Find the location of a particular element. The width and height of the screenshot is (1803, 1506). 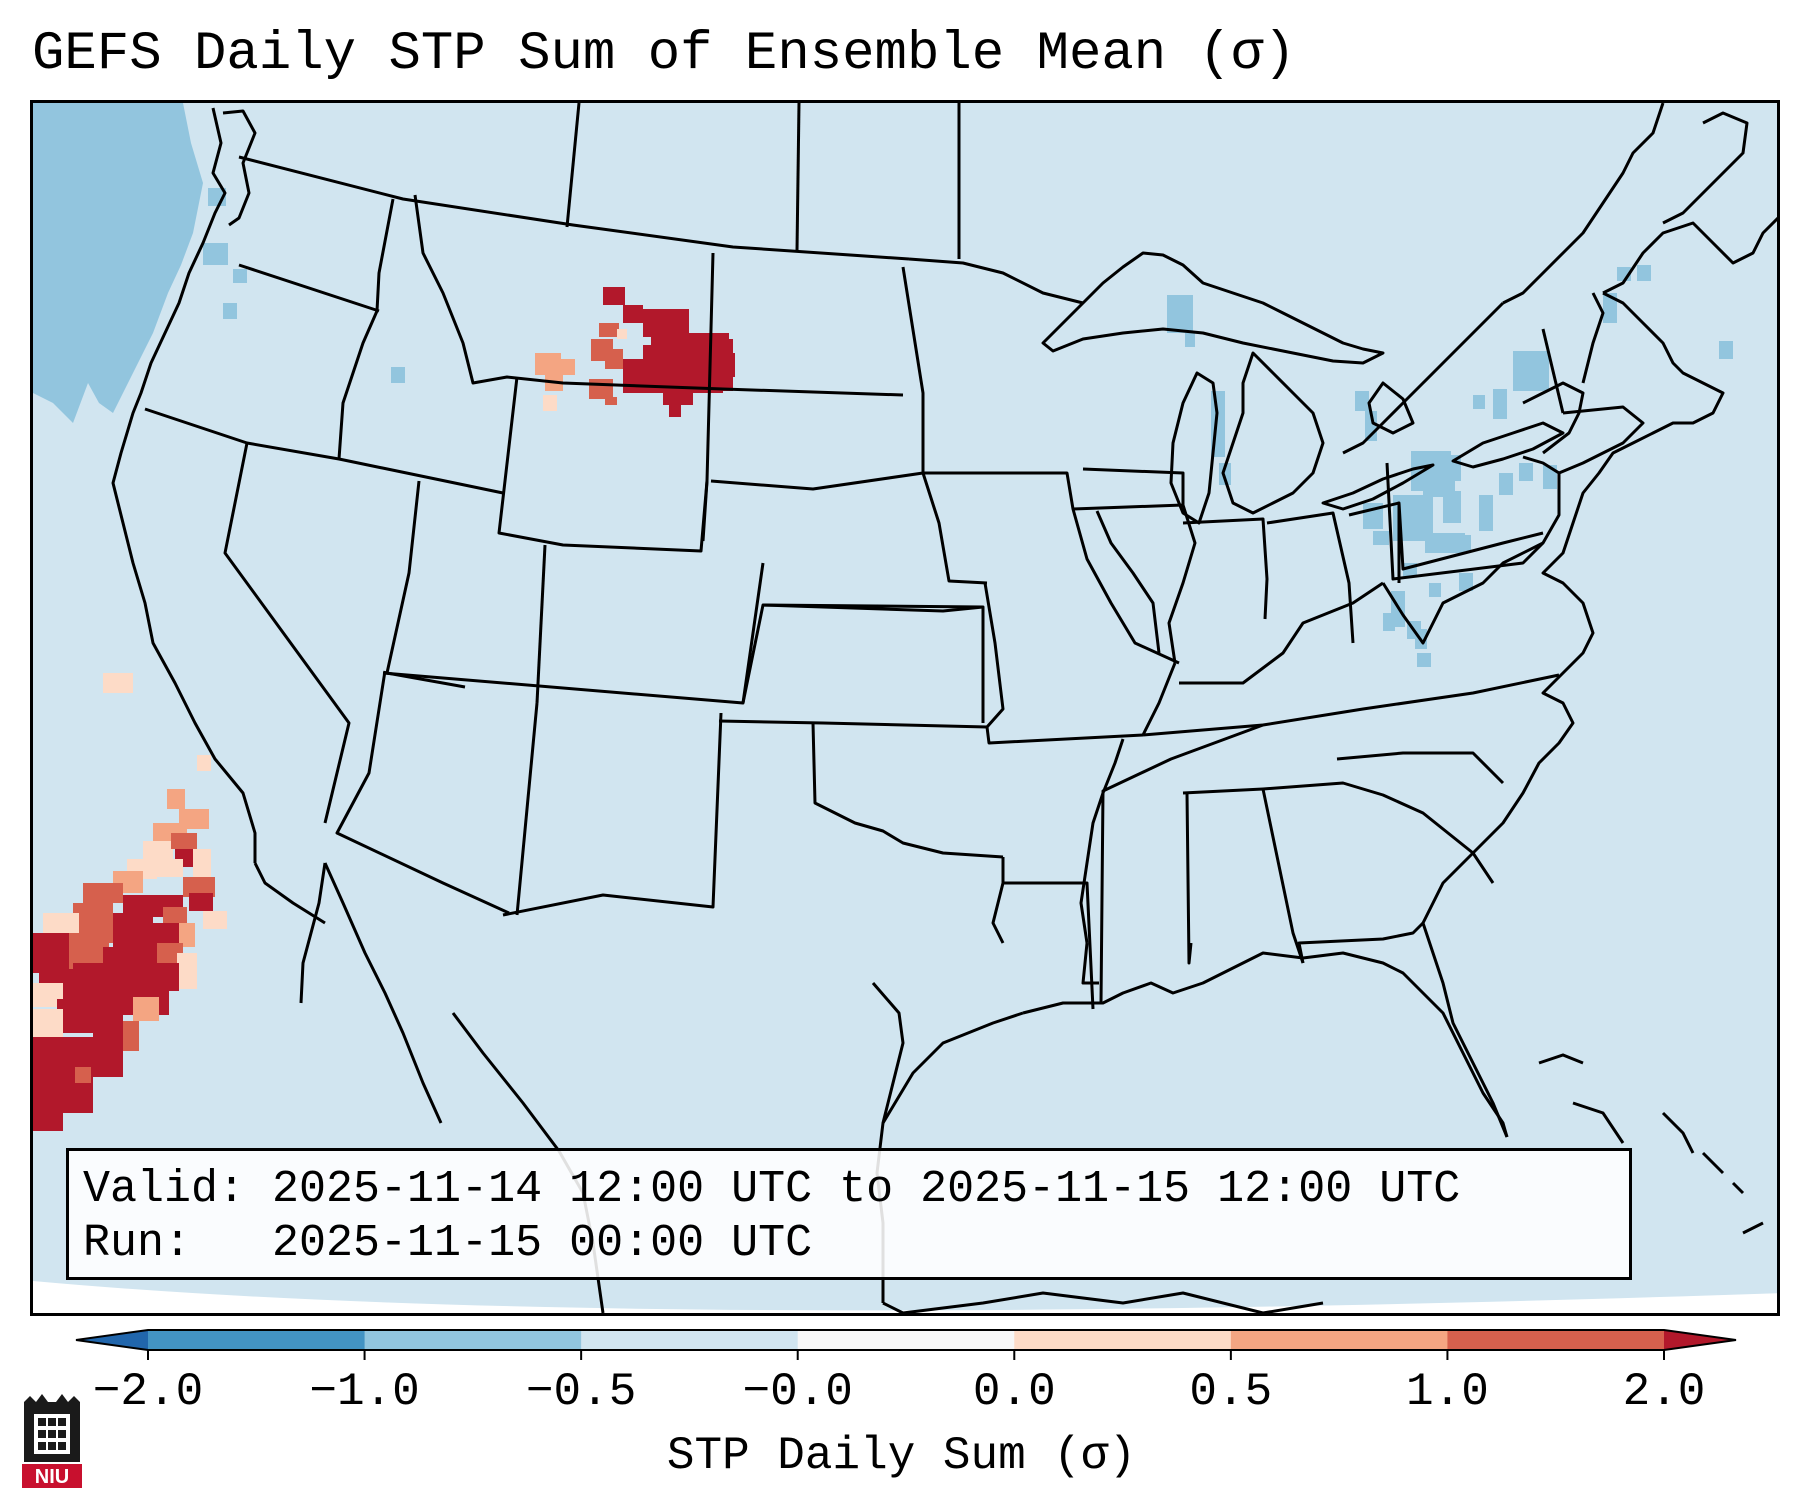

colorbar-over-arrow is located at coordinates (1700, 1340).